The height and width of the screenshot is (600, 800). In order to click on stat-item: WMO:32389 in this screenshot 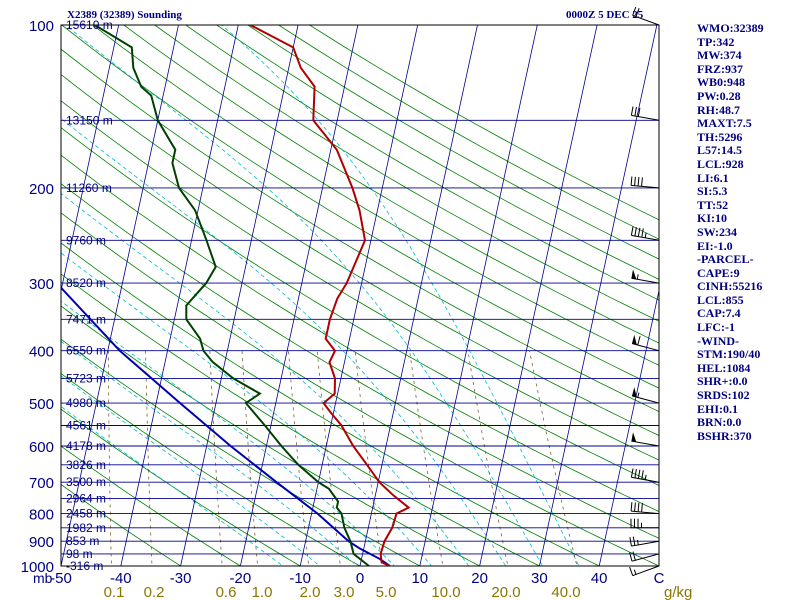, I will do `click(730, 28)`.